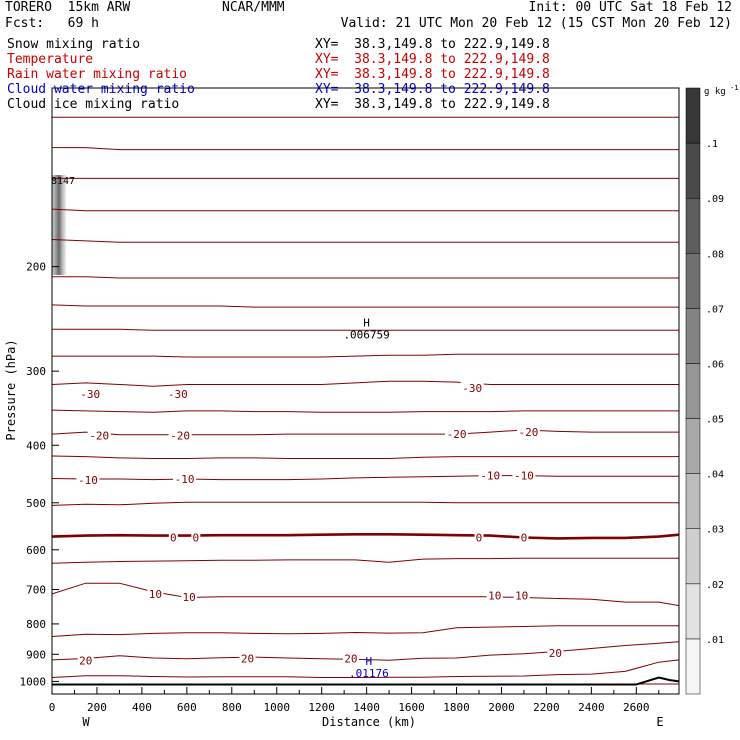  Describe the element at coordinates (715, 530) in the screenshot. I see `colorbar-tick-label: .03` at that location.